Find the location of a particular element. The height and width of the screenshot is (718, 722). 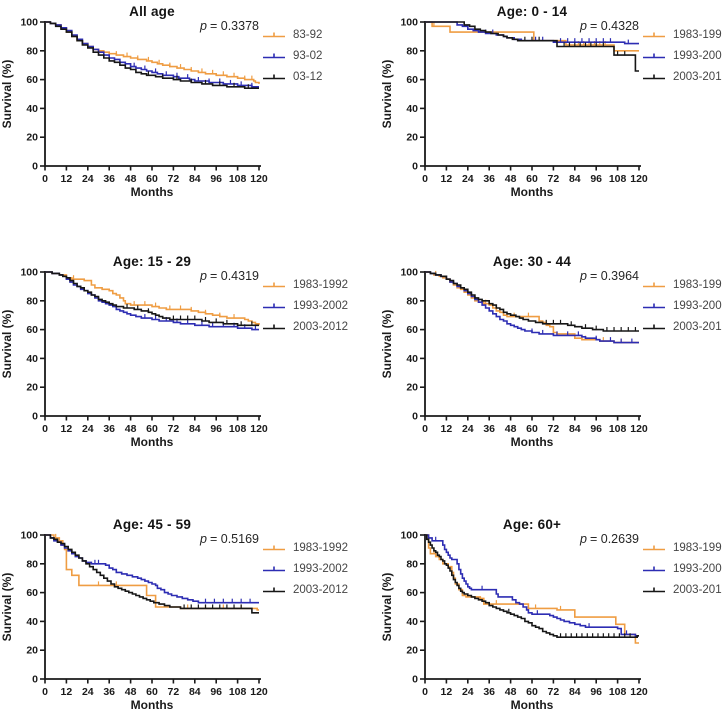

p-value-label: p = 0.3964 is located at coordinates (609, 276).